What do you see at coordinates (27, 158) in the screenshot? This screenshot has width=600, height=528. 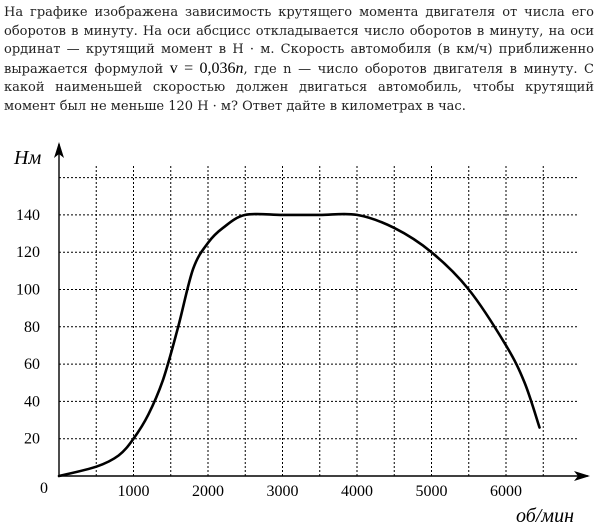 I see `y-axis-label: Нм` at bounding box center [27, 158].